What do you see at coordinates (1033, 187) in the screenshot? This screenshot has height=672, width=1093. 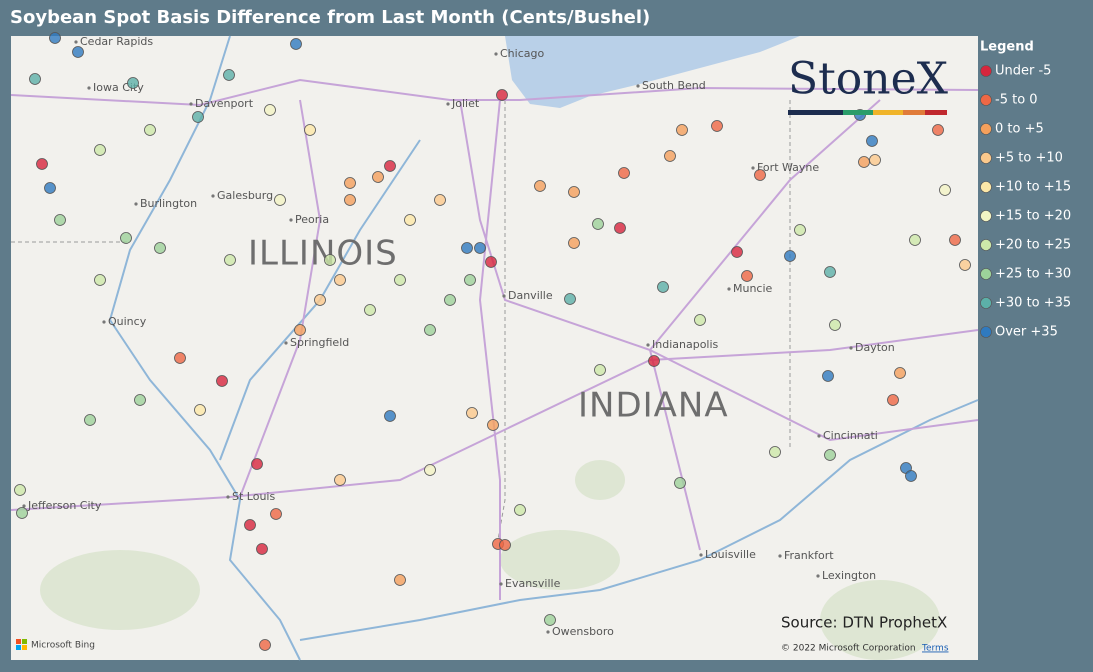 I see `legend-label: +10 to +15` at bounding box center [1033, 187].